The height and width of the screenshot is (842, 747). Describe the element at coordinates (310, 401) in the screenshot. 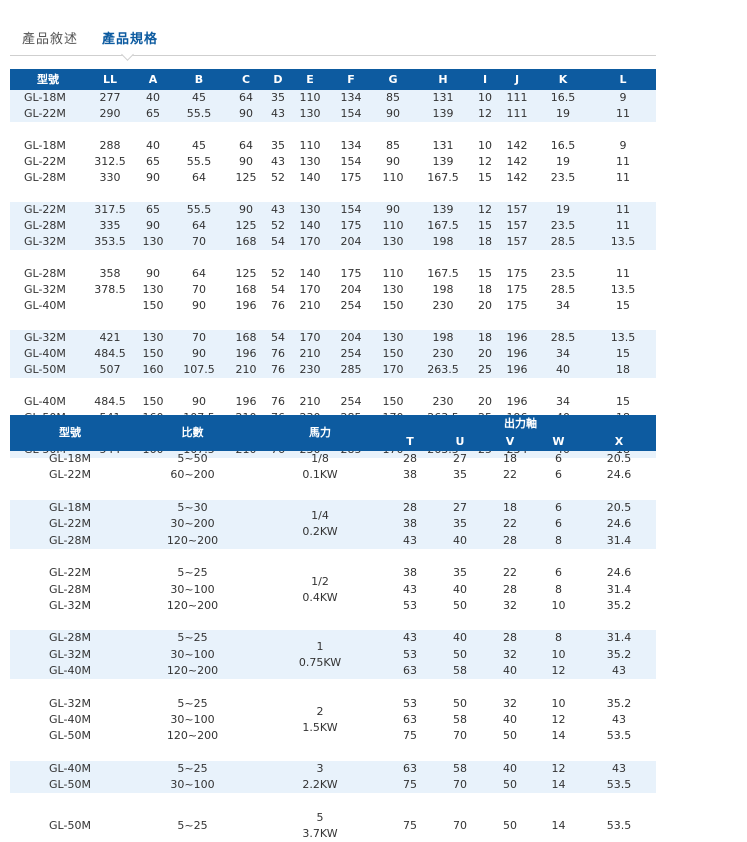

I see `spec-cell-e: 210` at that location.